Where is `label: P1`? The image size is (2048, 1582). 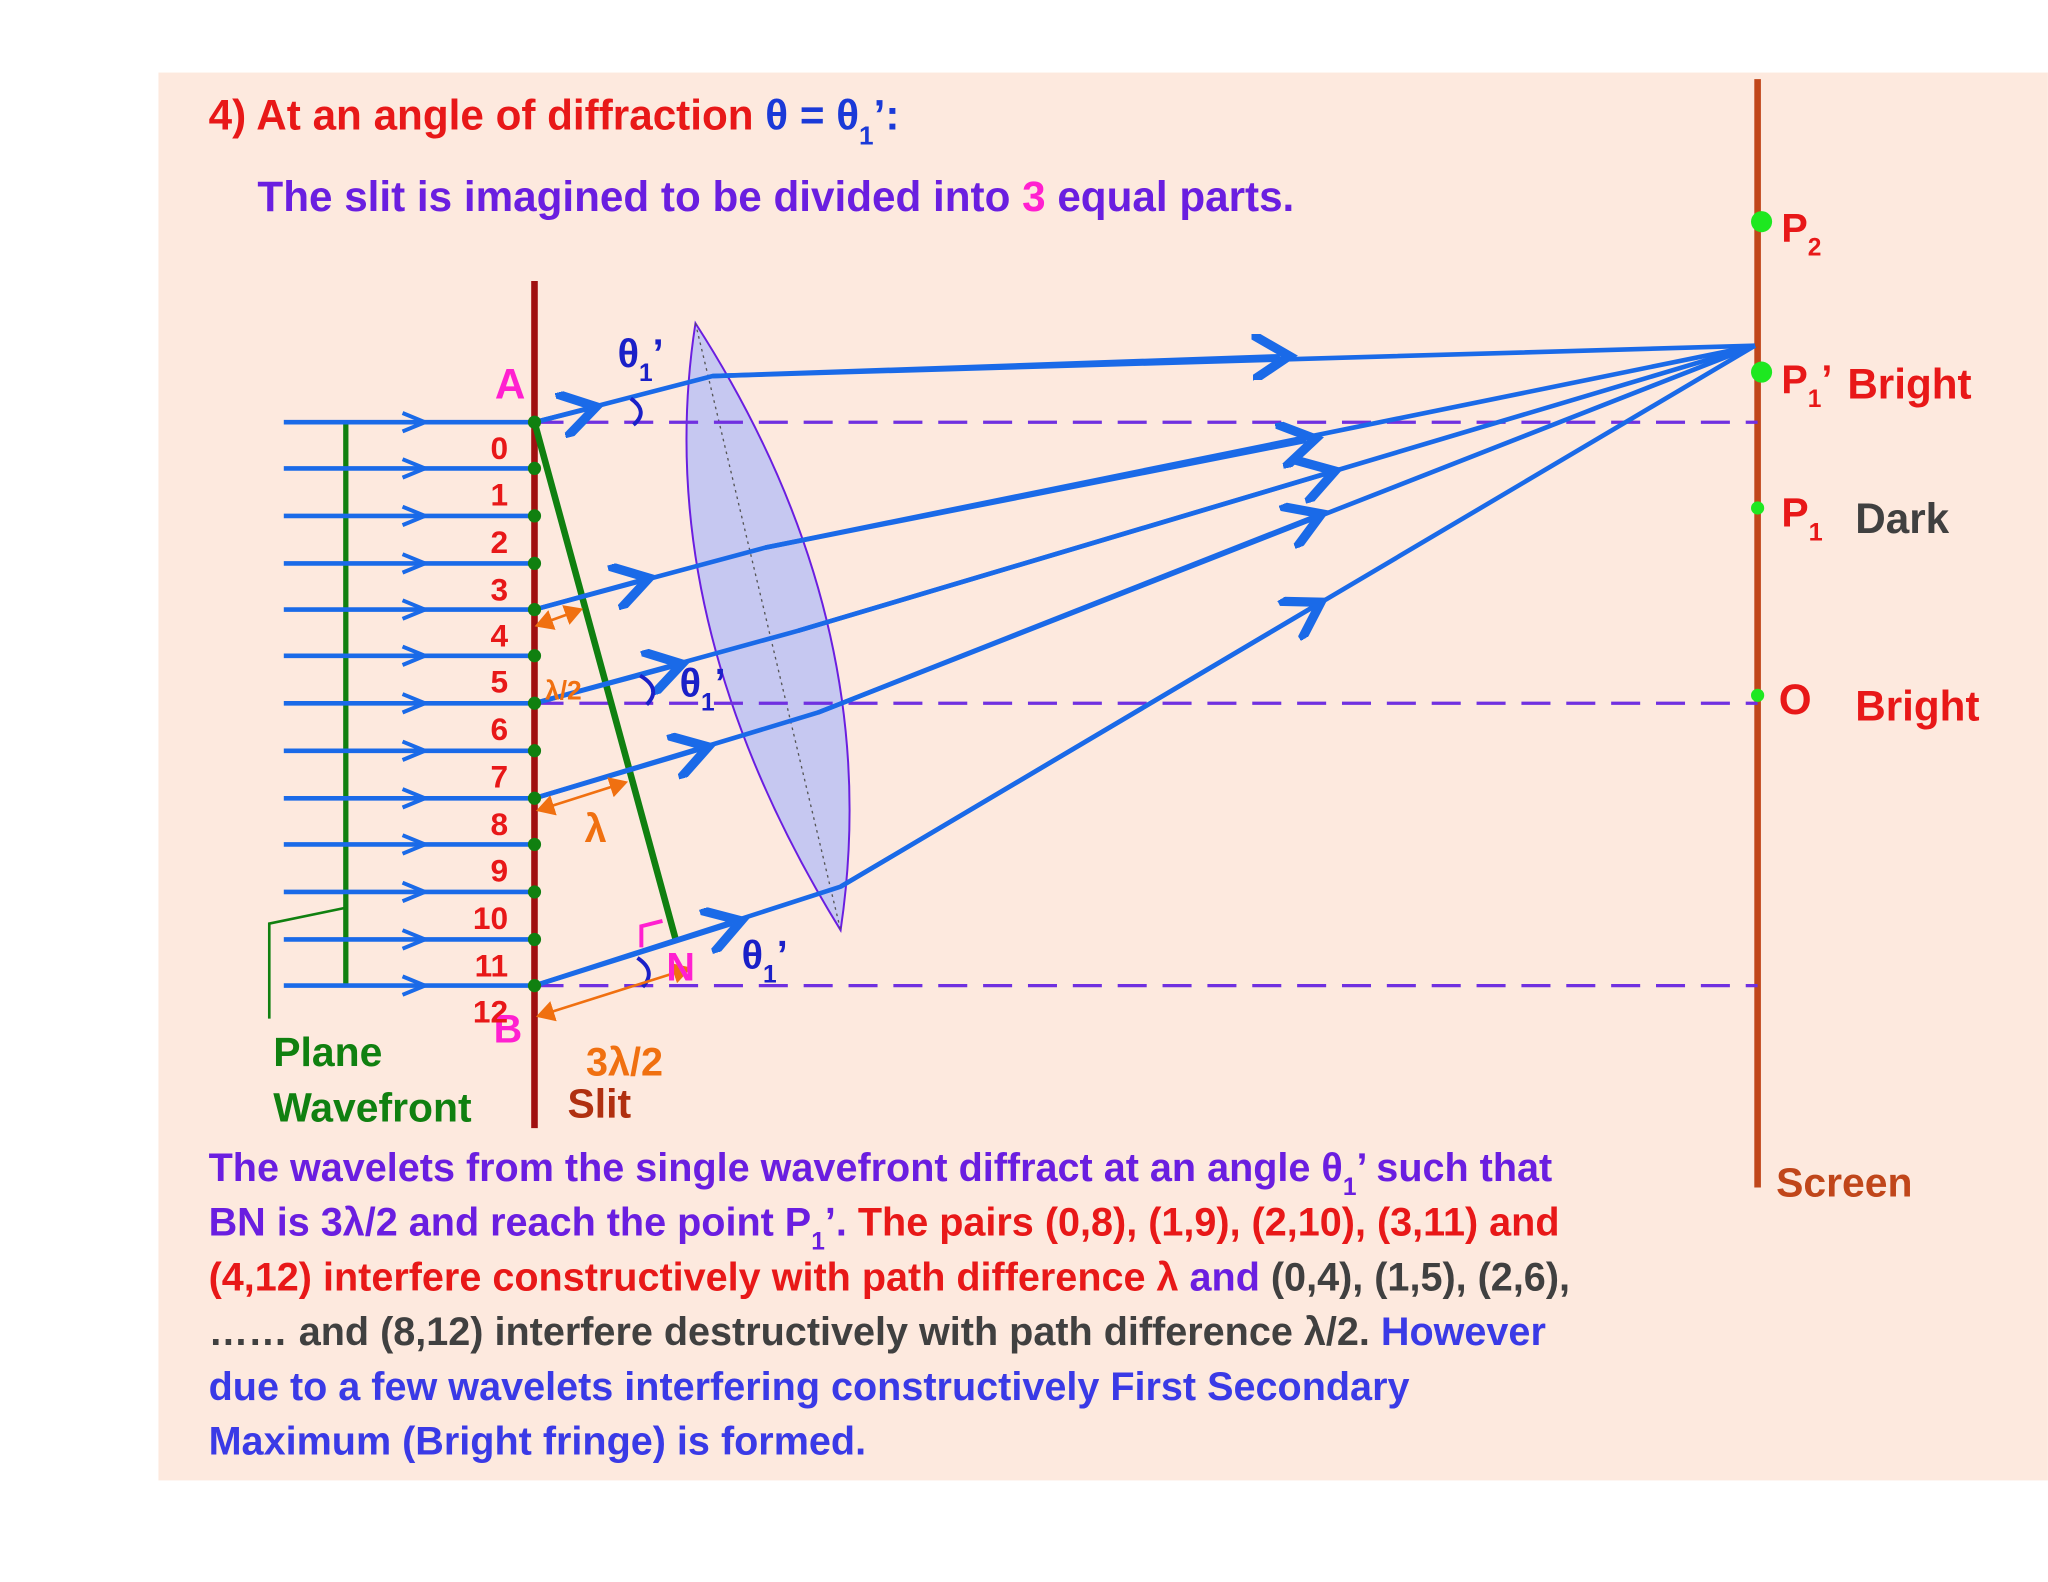
label: P1 is located at coordinates (1801, 517).